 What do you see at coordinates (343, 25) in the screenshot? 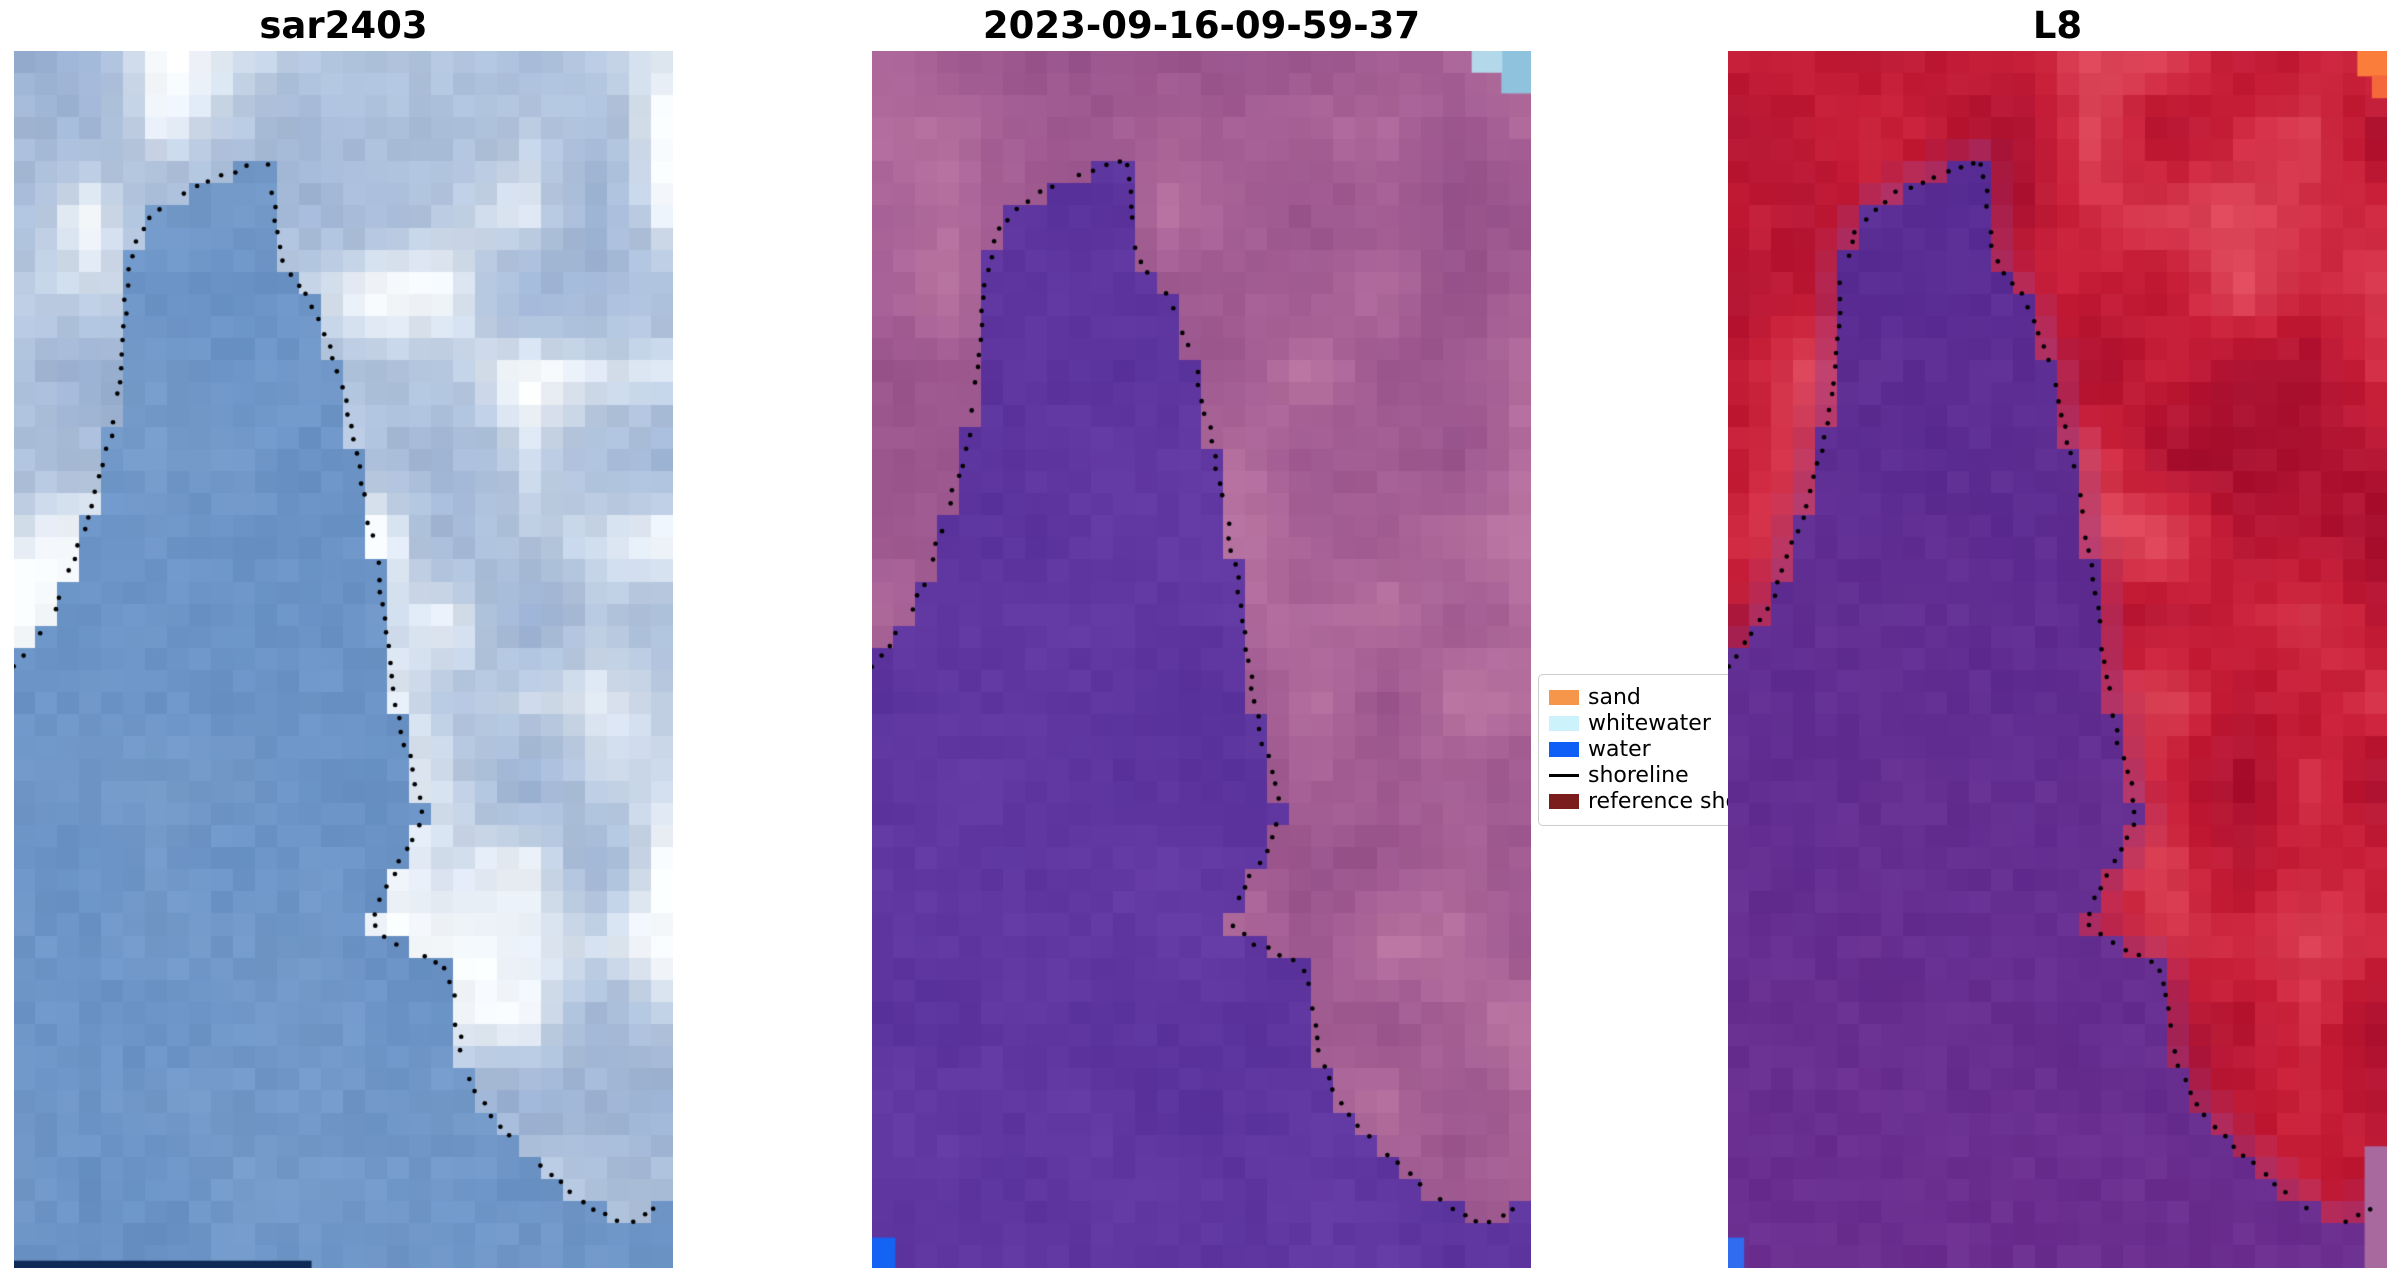
I see `panel-title-sar2403: sar2403` at bounding box center [343, 25].